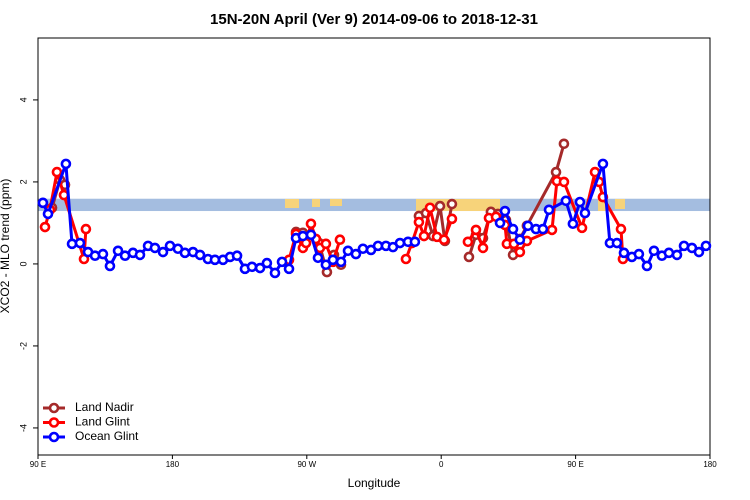 The image size is (750, 500). What do you see at coordinates (23, 99) in the screenshot?
I see `y-tick-label: 4` at bounding box center [23, 99].